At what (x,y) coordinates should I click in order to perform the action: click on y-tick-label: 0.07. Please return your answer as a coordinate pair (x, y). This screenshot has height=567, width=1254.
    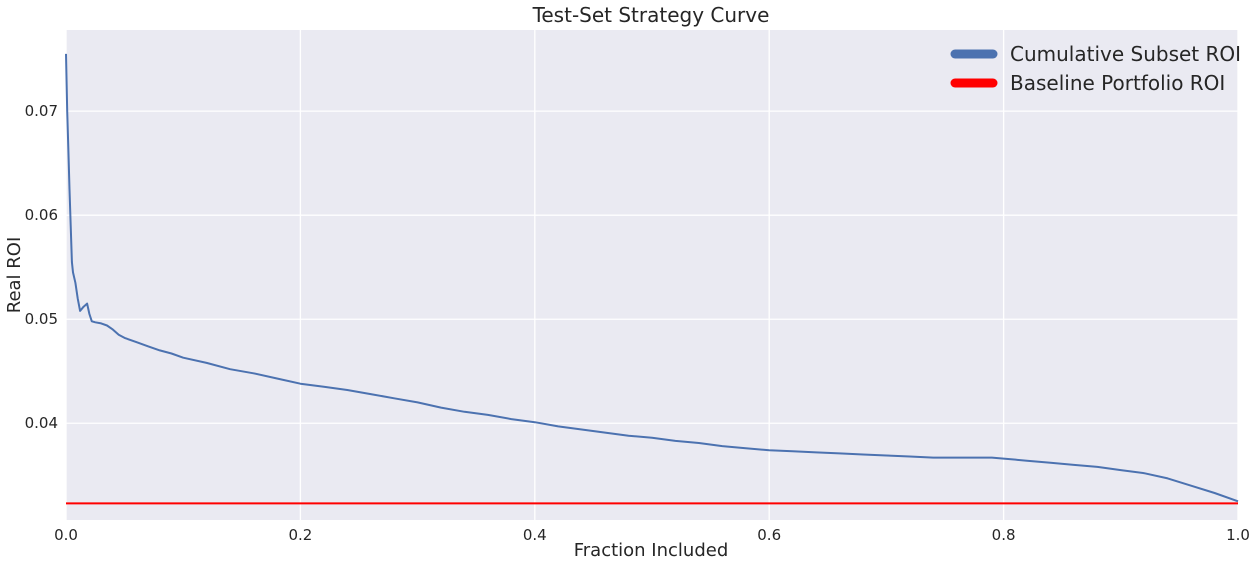
    Looking at the image, I should click on (41, 111).